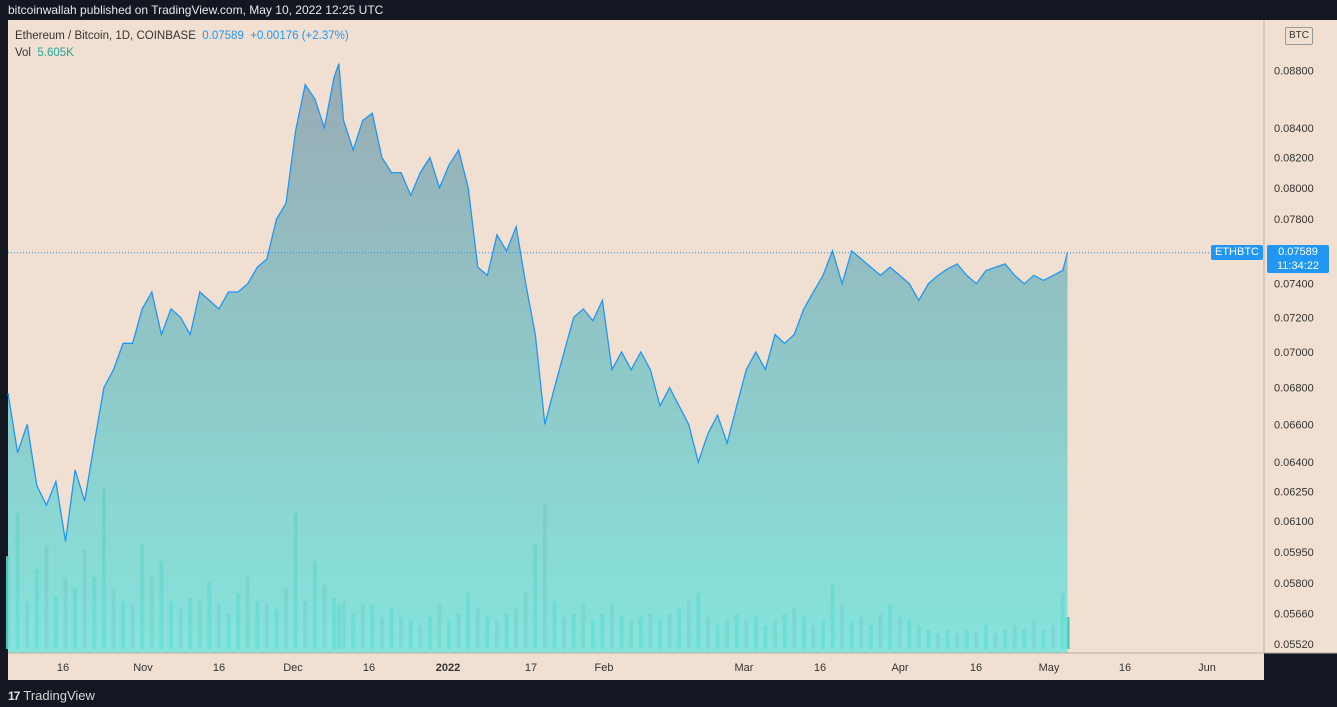  Describe the element at coordinates (1207, 668) in the screenshot. I see `time-tick-label: Jun` at that location.